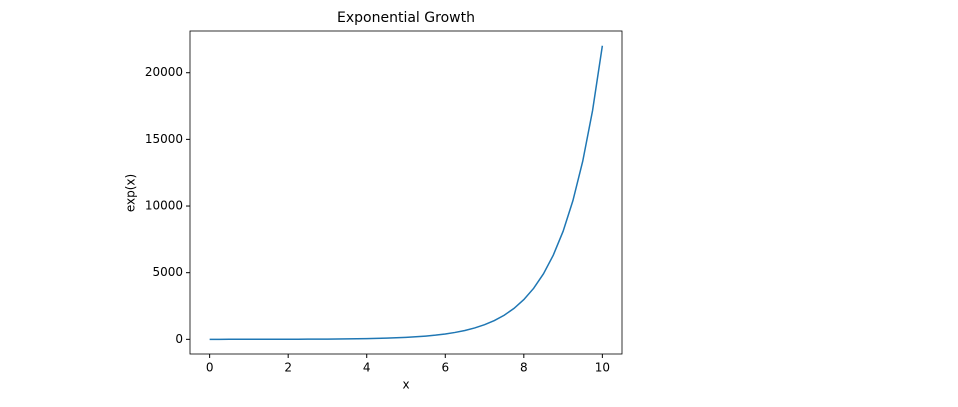  What do you see at coordinates (524, 368) in the screenshot?
I see `x-tick-label: 8` at bounding box center [524, 368].